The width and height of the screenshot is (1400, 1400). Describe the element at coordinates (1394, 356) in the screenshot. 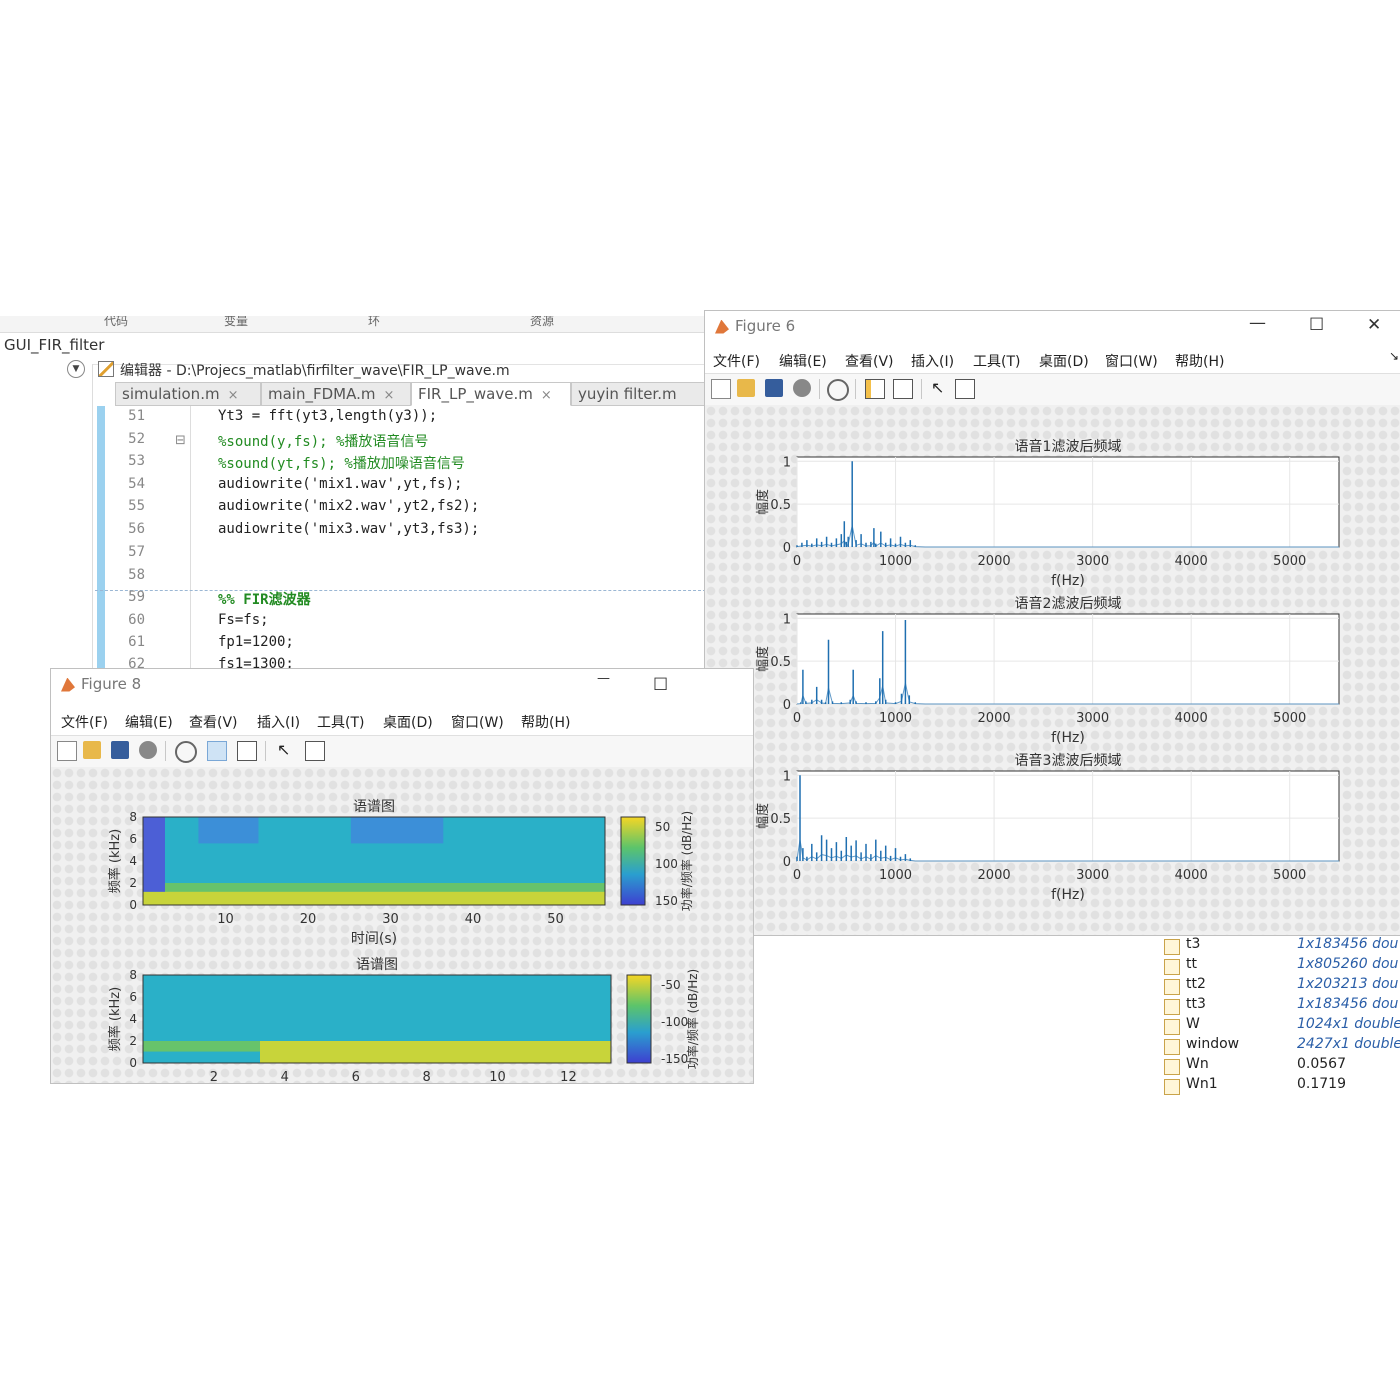

I see `dock-icon: ↘` at that location.